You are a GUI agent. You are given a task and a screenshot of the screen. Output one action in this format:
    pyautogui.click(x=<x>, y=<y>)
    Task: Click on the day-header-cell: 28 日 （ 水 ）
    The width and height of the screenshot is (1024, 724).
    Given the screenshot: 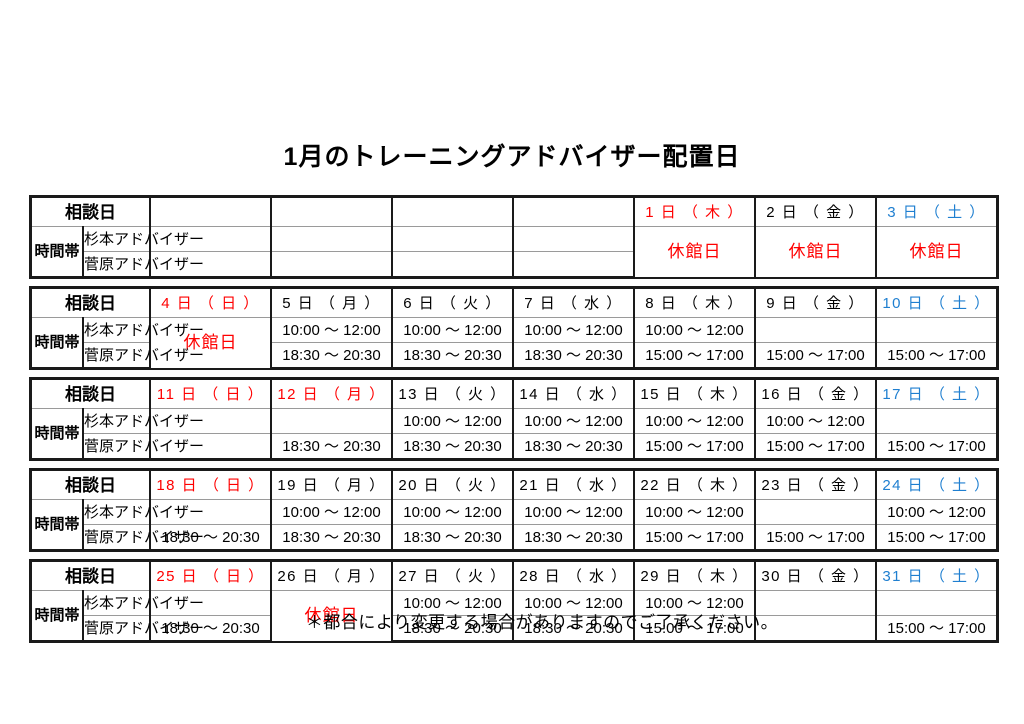 What is the action you would take?
    pyautogui.click(x=573, y=575)
    